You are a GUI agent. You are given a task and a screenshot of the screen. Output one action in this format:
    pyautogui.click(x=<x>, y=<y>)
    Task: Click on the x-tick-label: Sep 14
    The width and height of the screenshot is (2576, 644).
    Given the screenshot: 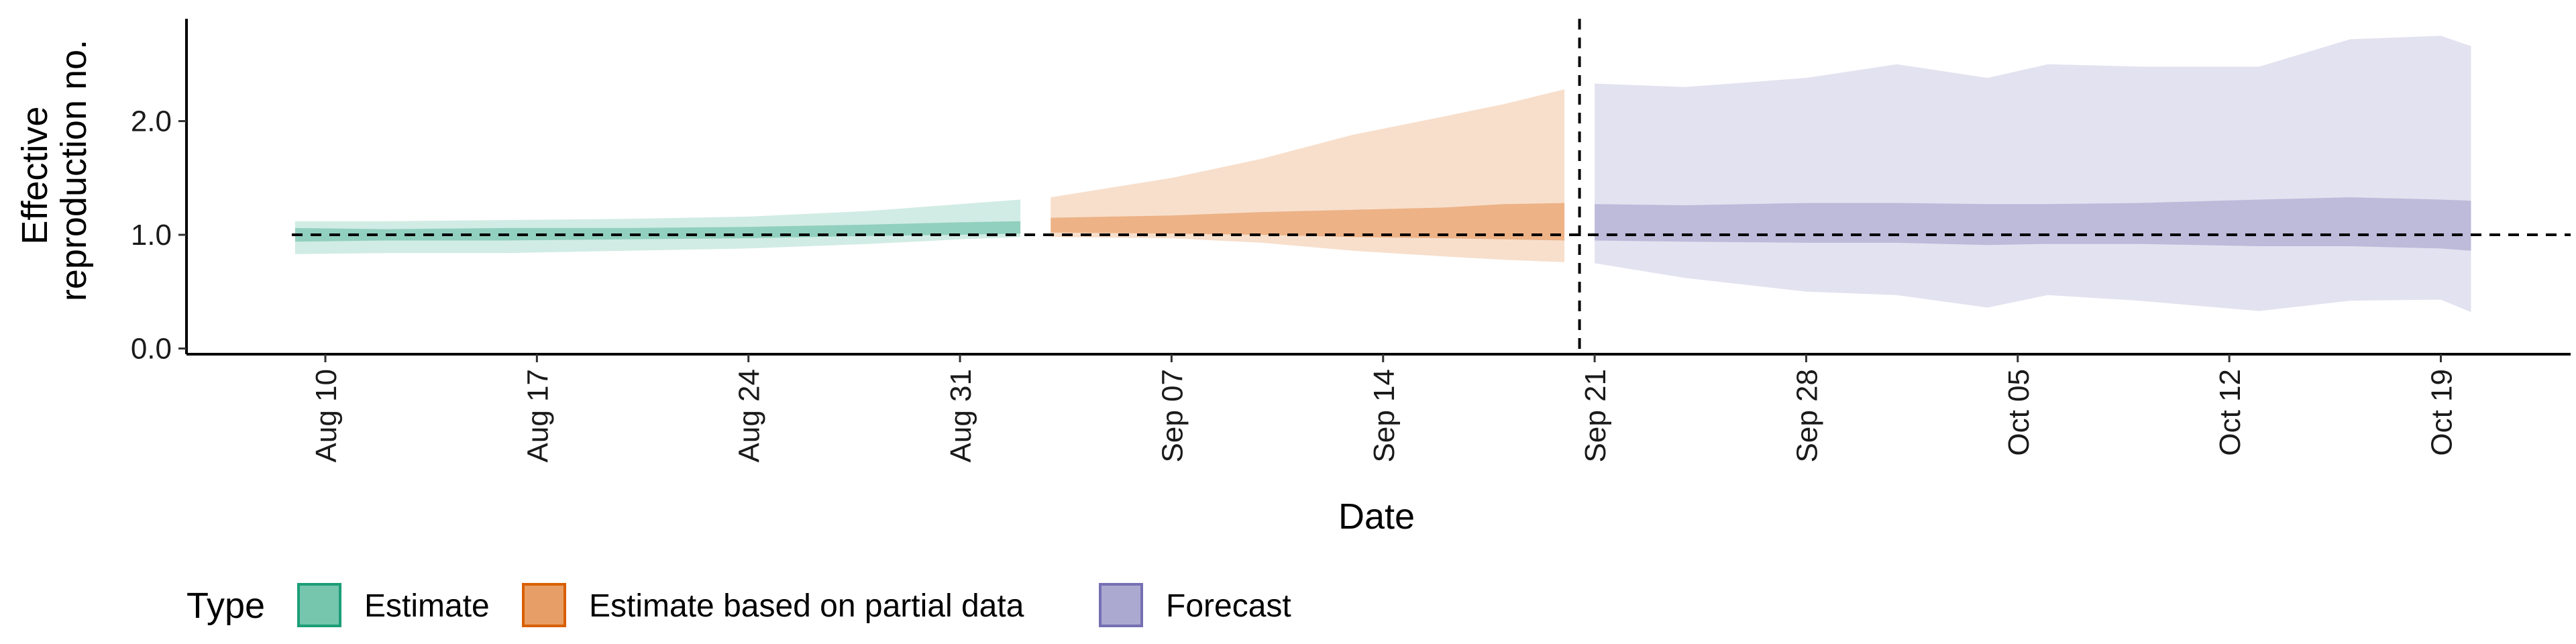 What is the action you would take?
    pyautogui.click(x=1384, y=415)
    